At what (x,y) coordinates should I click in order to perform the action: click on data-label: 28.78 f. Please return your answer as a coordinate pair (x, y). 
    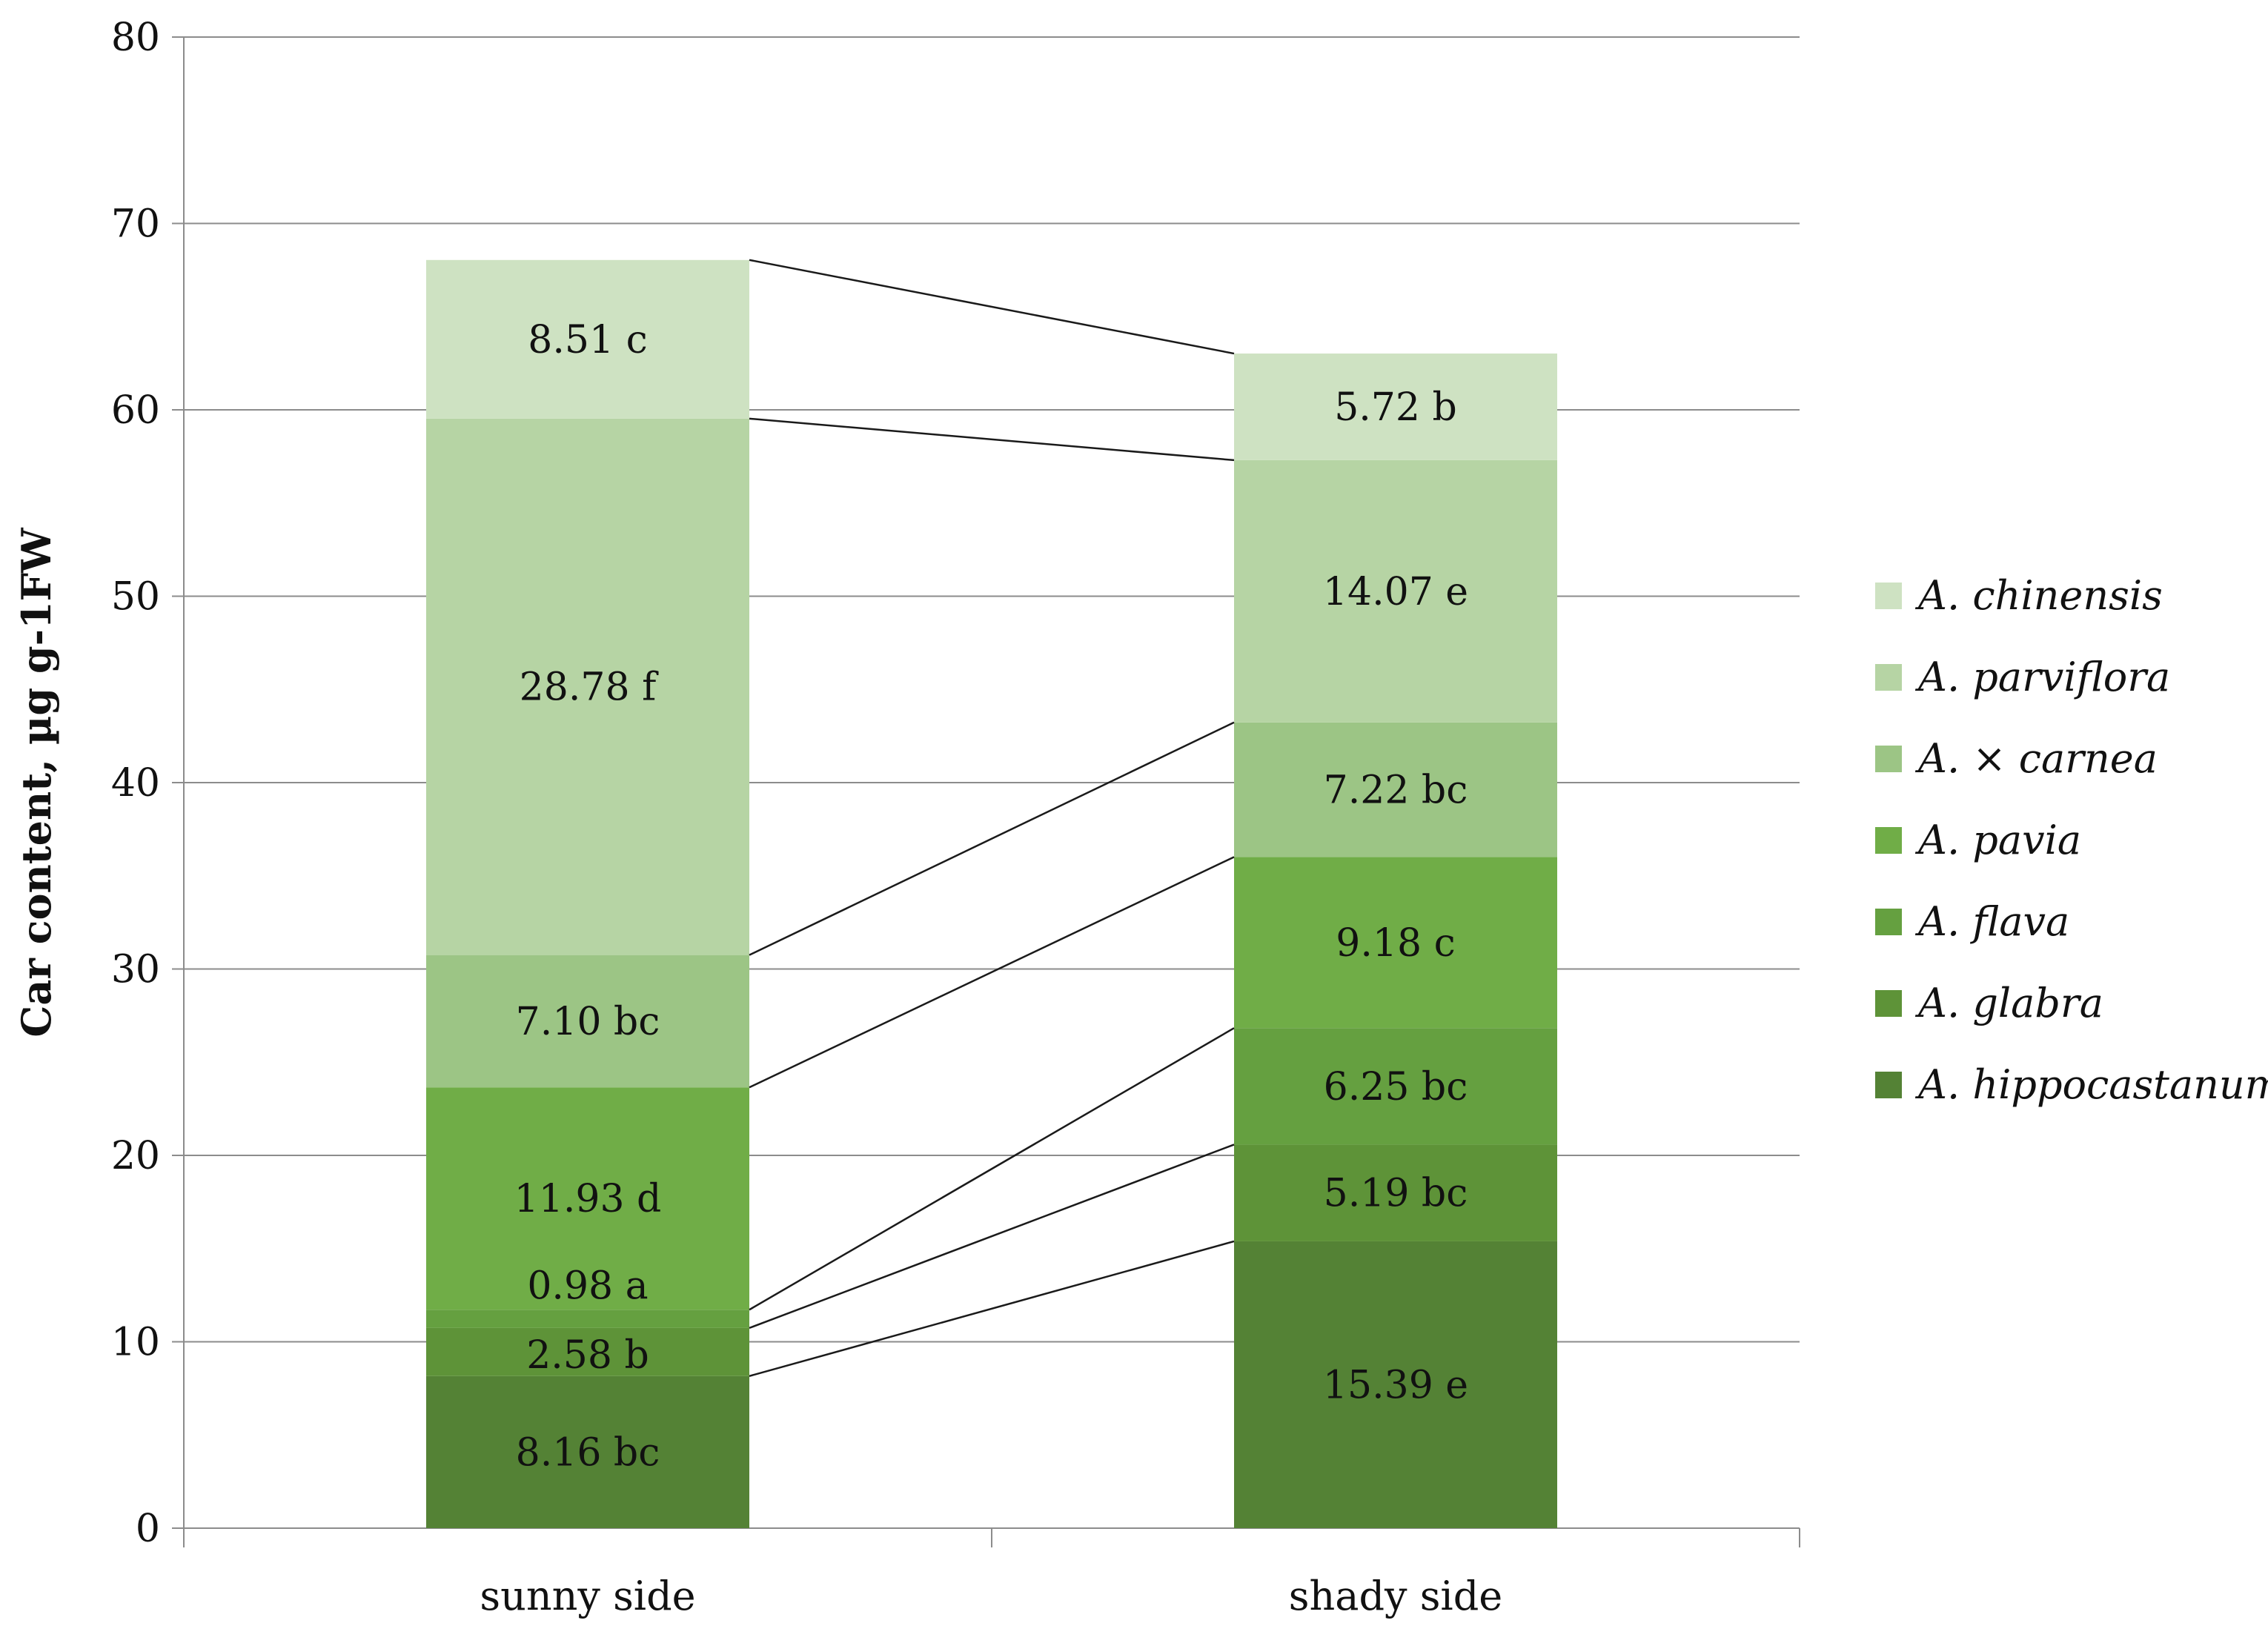
    Looking at the image, I should click on (589, 688).